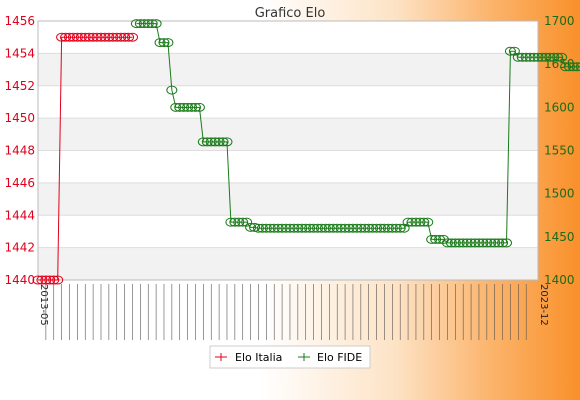 This screenshot has height=400, width=580. What do you see at coordinates (339, 357) in the screenshot?
I see `legend-label-elo-fide: Elo FIDE` at bounding box center [339, 357].